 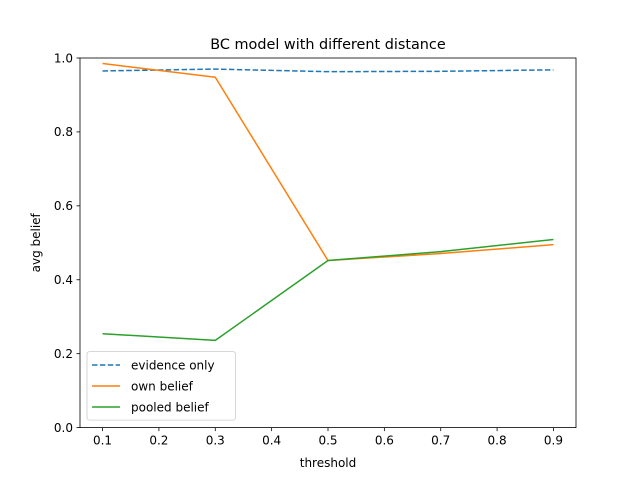 I want to click on y-axis-label: avg belief, so click(x=36, y=242).